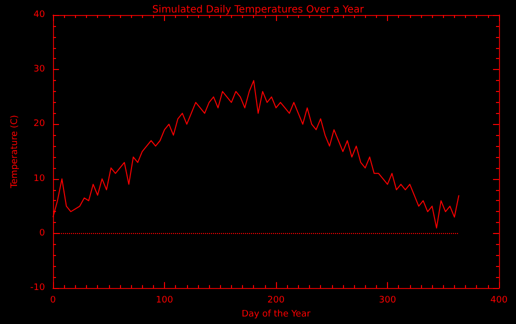 This screenshot has height=324, width=516. I want to click on y-tick-label: 20, so click(40, 124).